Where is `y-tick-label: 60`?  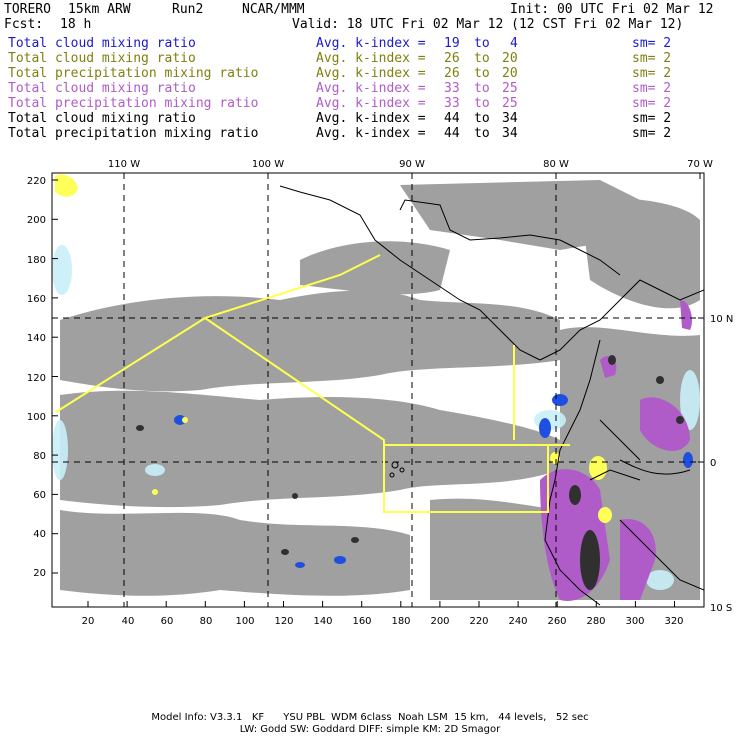
y-tick-label: 60 is located at coordinates (39, 495).